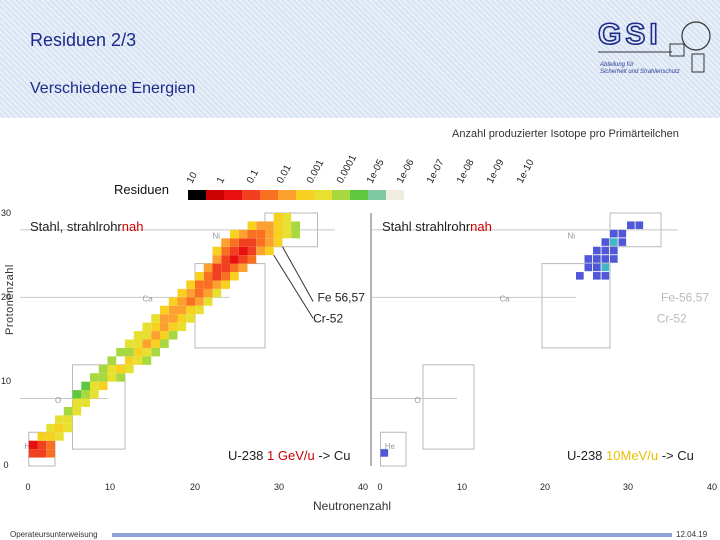  I want to click on colorbar-tick-label: 1e-08, so click(466, 171).